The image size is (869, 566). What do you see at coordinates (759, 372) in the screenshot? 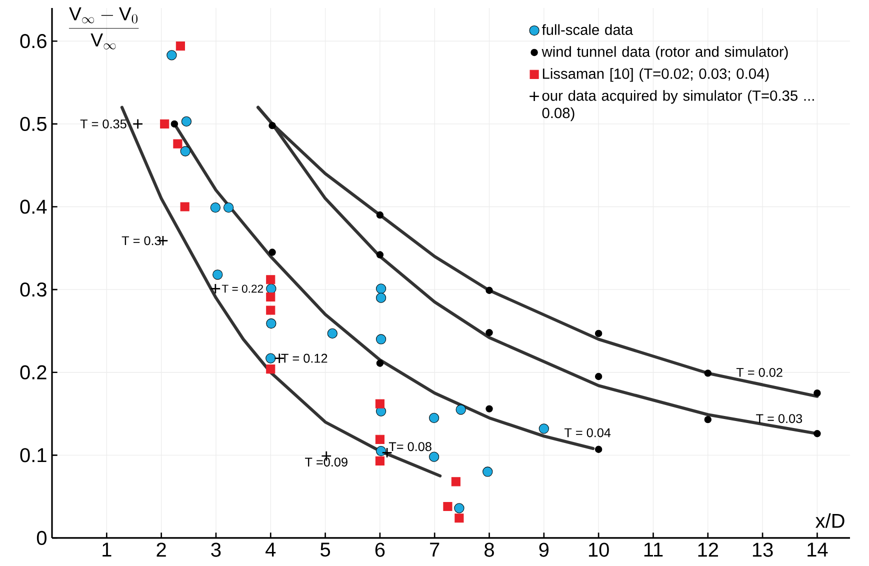
I see `annotation: T = 0.02` at bounding box center [759, 372].